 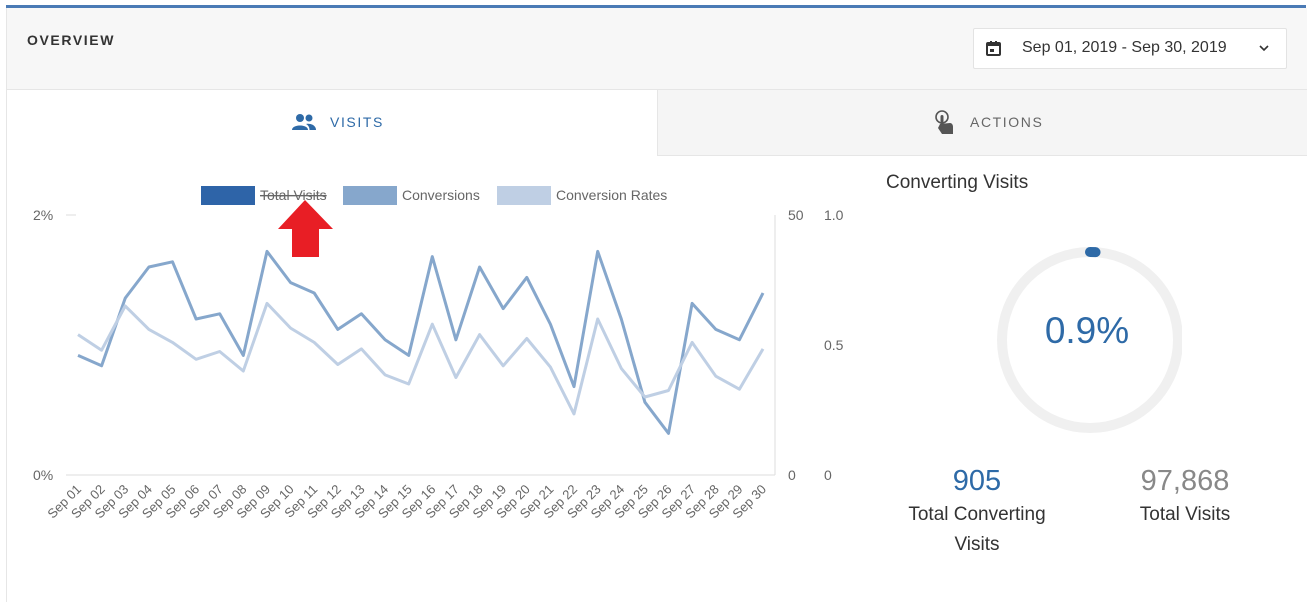 I want to click on total-visits-stat: 97,868 Total Visits, so click(x=1185, y=497).